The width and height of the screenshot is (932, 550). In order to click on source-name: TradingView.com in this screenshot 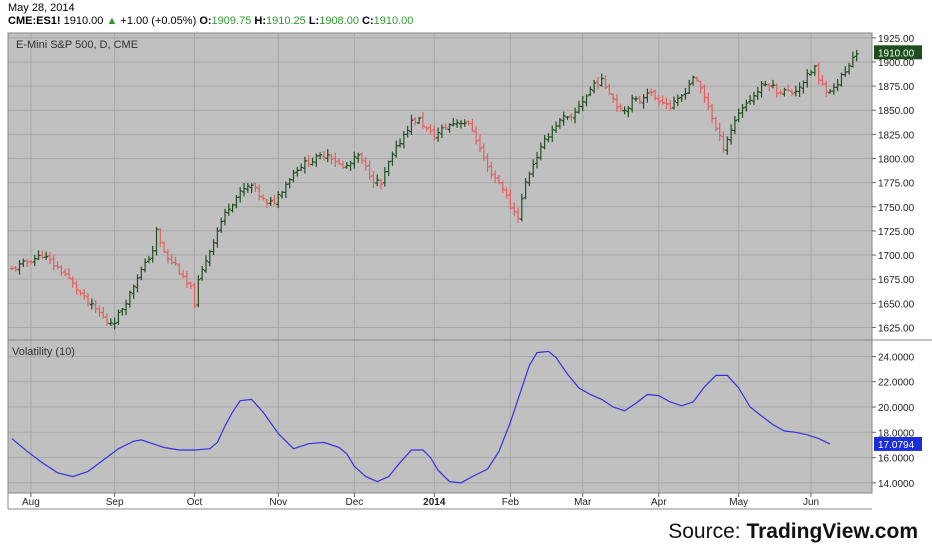, I will do `click(832, 531)`.